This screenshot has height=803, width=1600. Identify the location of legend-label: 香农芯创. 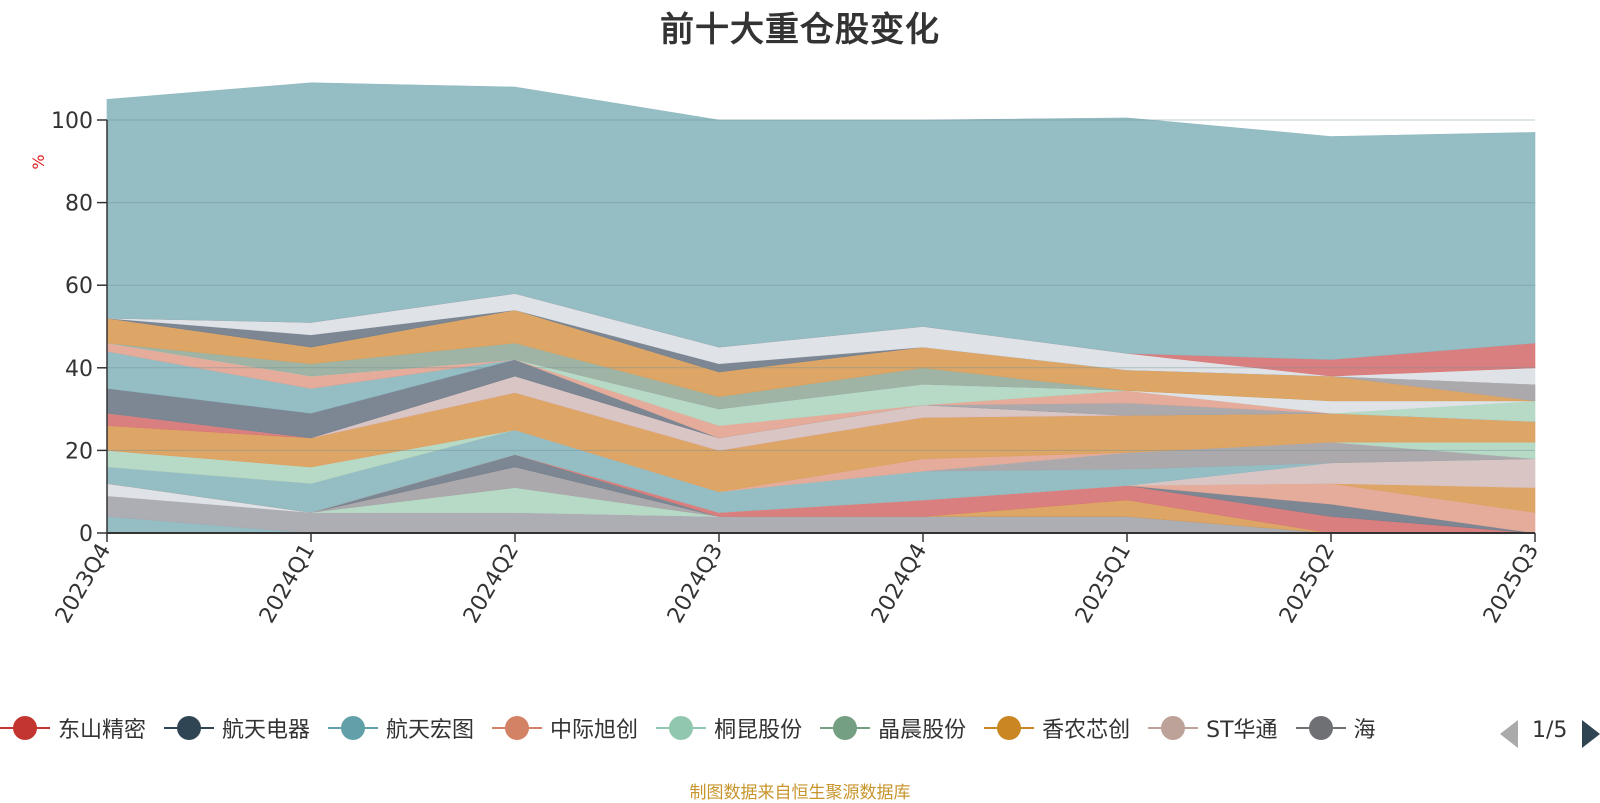
(1086, 730).